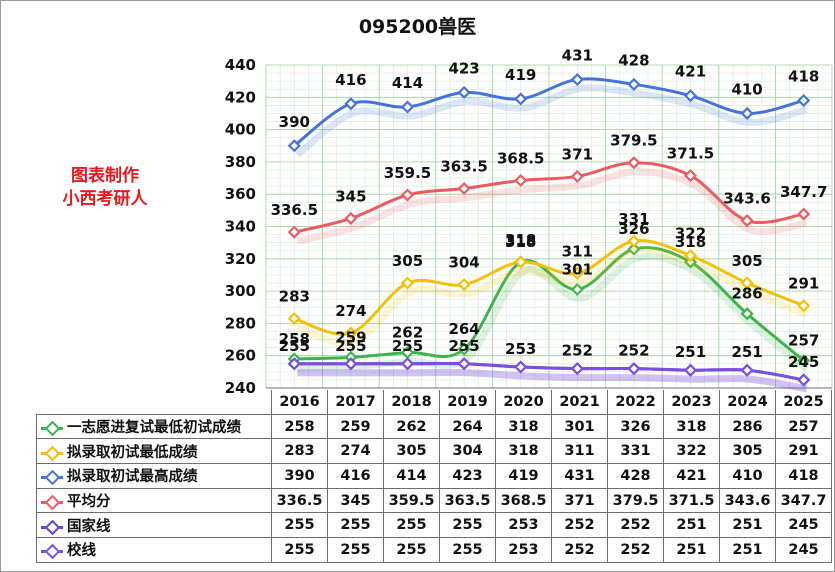 The width and height of the screenshot is (835, 572). What do you see at coordinates (747, 476) in the screenshot?
I see `table-cell: 410` at bounding box center [747, 476].